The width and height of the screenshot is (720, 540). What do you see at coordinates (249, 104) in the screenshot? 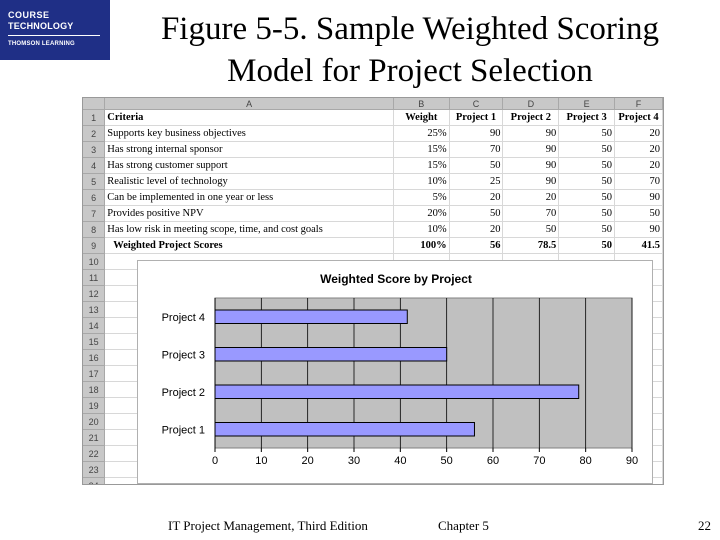
I see `column-letter: A` at bounding box center [249, 104].